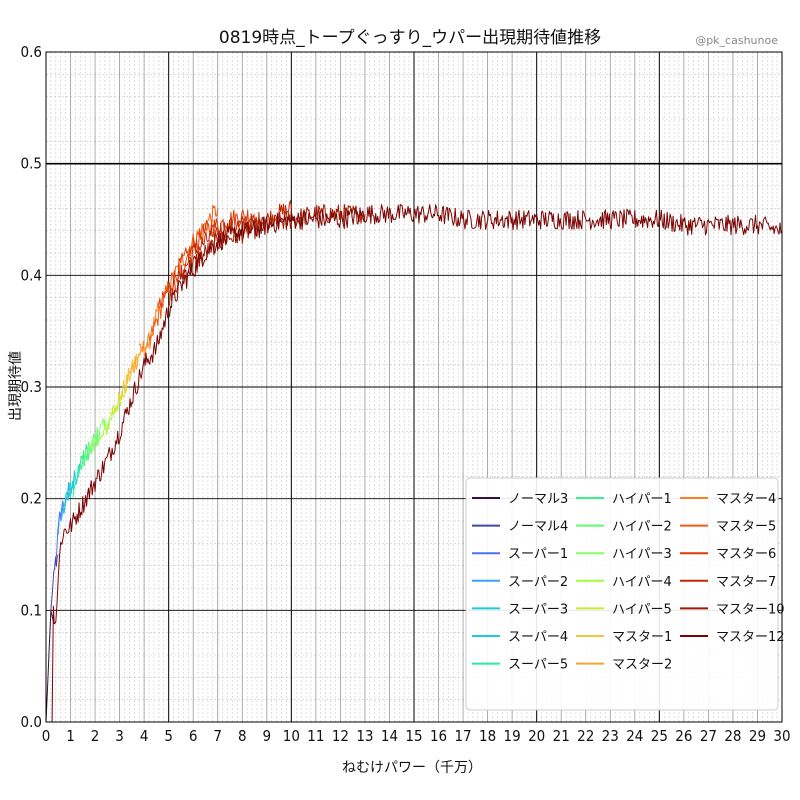  What do you see at coordinates (538, 665) in the screenshot?
I see `legend-label: スーパー5` at bounding box center [538, 665].